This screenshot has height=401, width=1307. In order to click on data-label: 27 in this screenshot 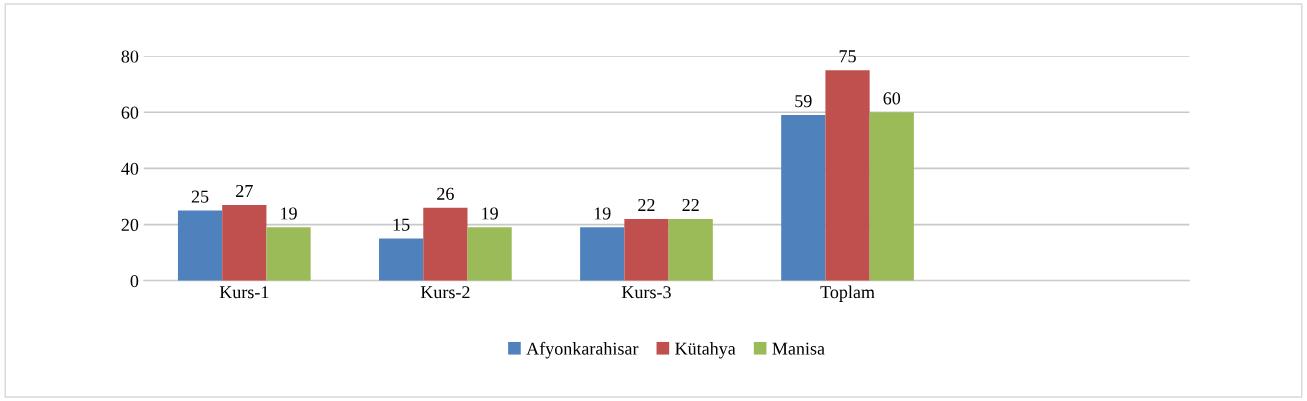, I will do `click(244, 190)`.